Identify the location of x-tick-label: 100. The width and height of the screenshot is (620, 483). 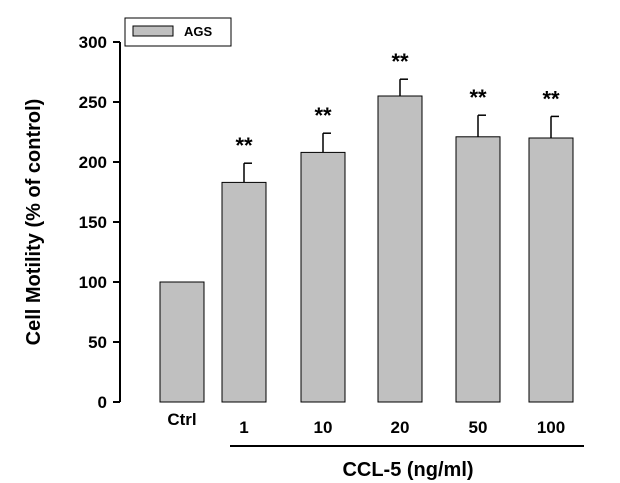
(551, 427).